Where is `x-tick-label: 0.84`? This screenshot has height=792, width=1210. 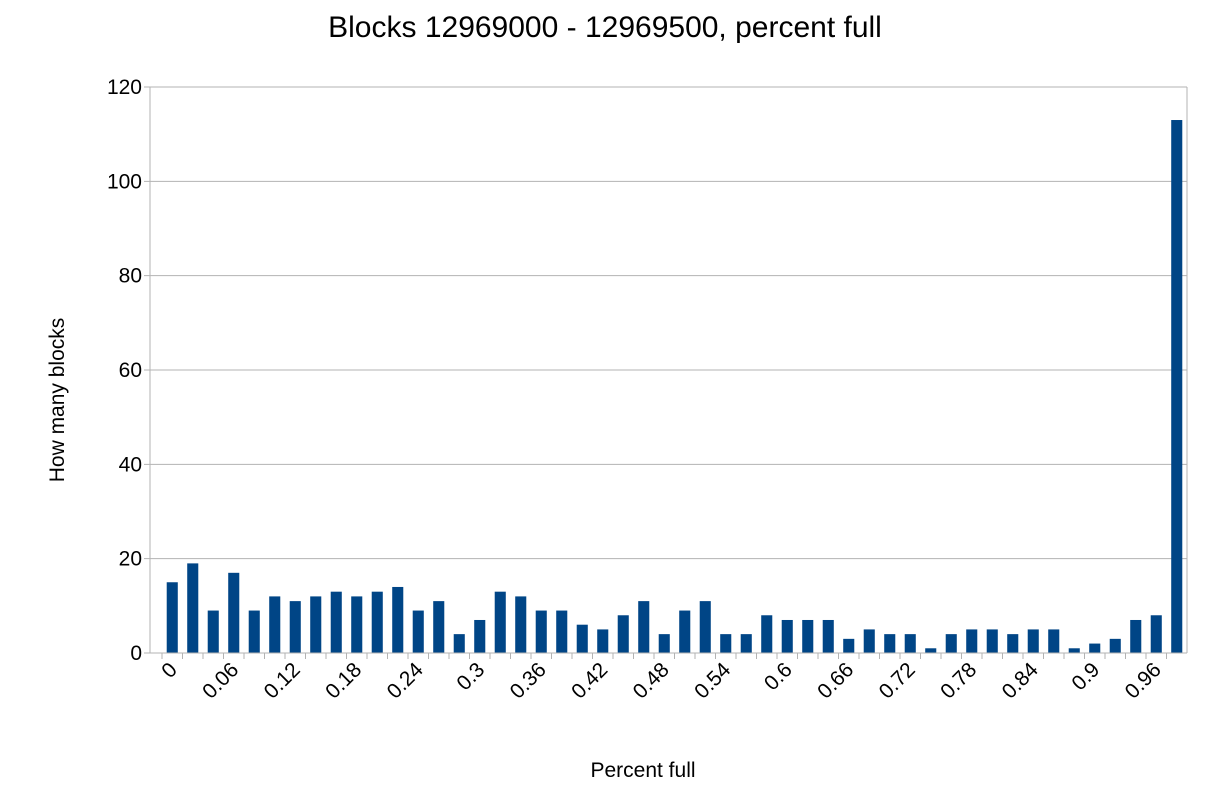 x-tick-label: 0.84 is located at coordinates (1020, 680).